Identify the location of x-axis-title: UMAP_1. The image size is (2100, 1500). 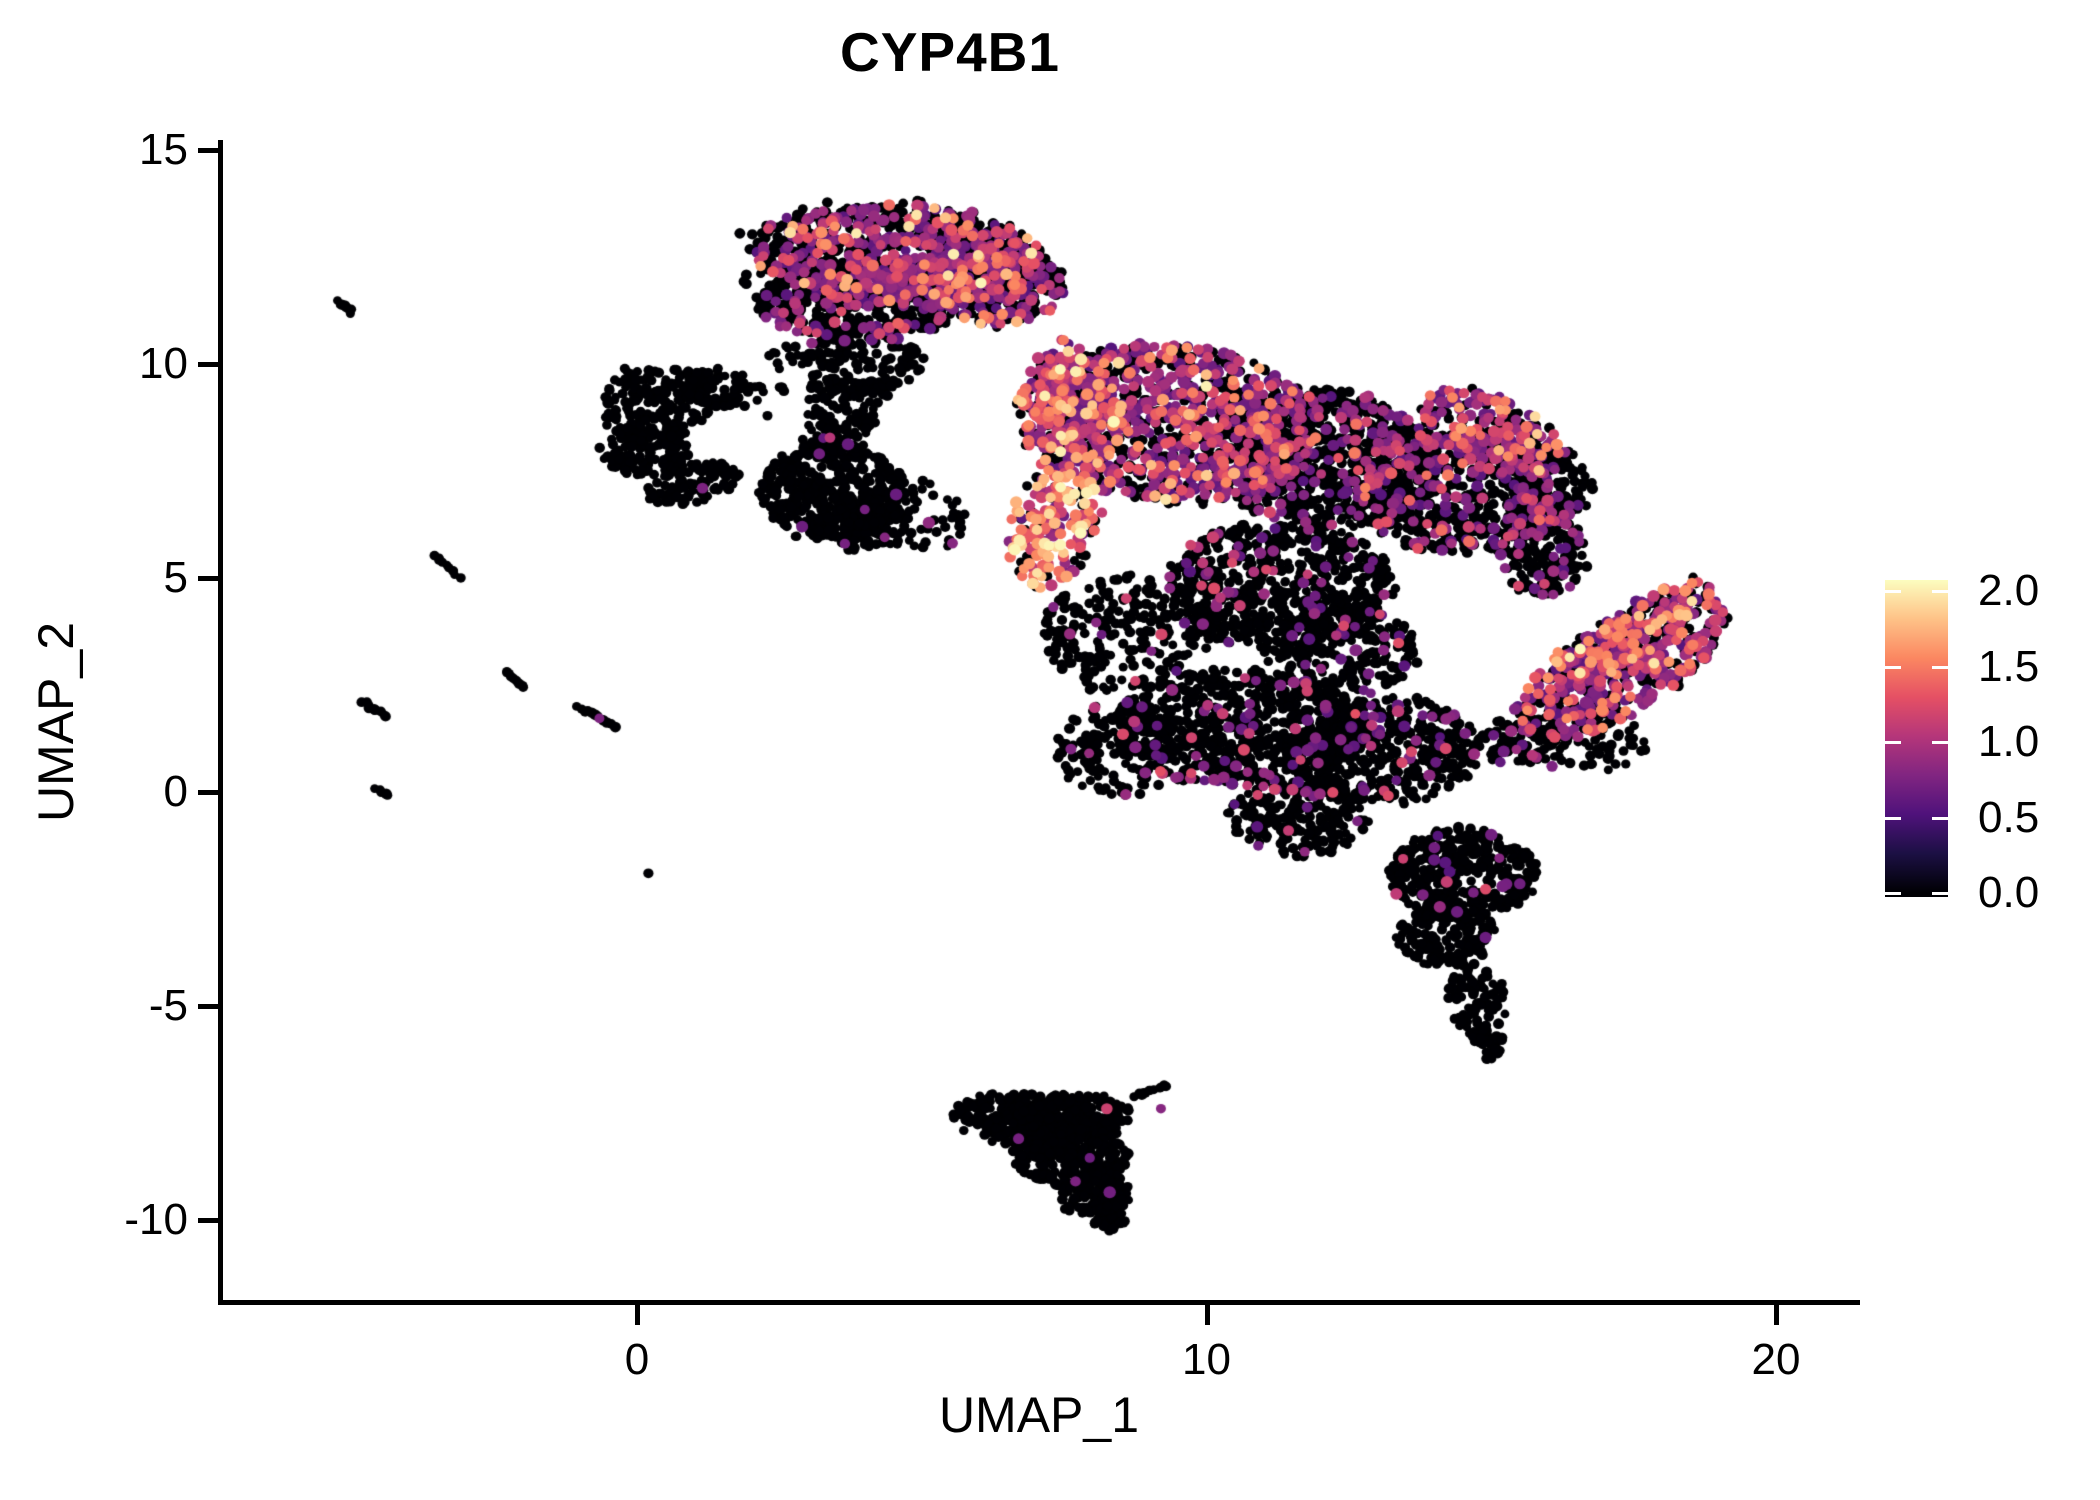
(1039, 1415).